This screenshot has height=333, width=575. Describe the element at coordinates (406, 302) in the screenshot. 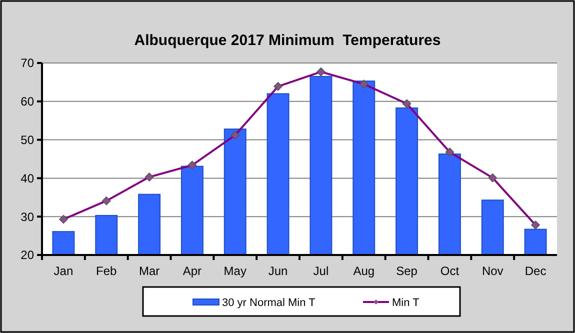

I see `legend-label: Min T` at that location.